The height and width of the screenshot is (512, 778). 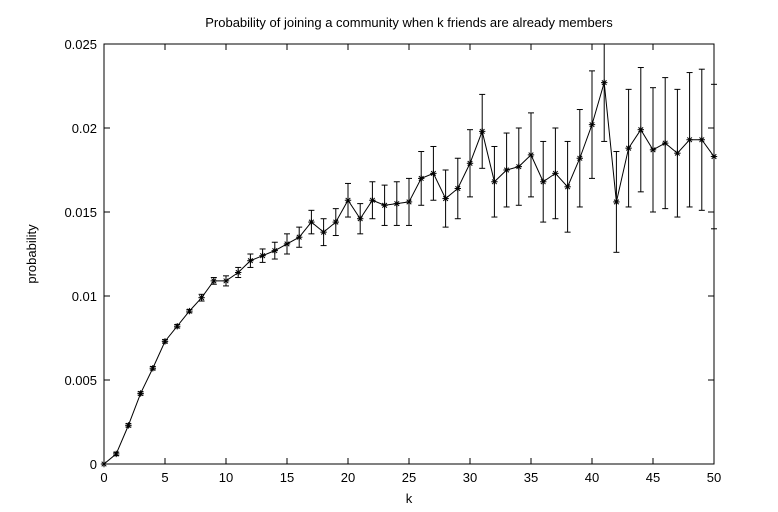 What do you see at coordinates (714, 477) in the screenshot?
I see `x-tick-label: 50` at bounding box center [714, 477].